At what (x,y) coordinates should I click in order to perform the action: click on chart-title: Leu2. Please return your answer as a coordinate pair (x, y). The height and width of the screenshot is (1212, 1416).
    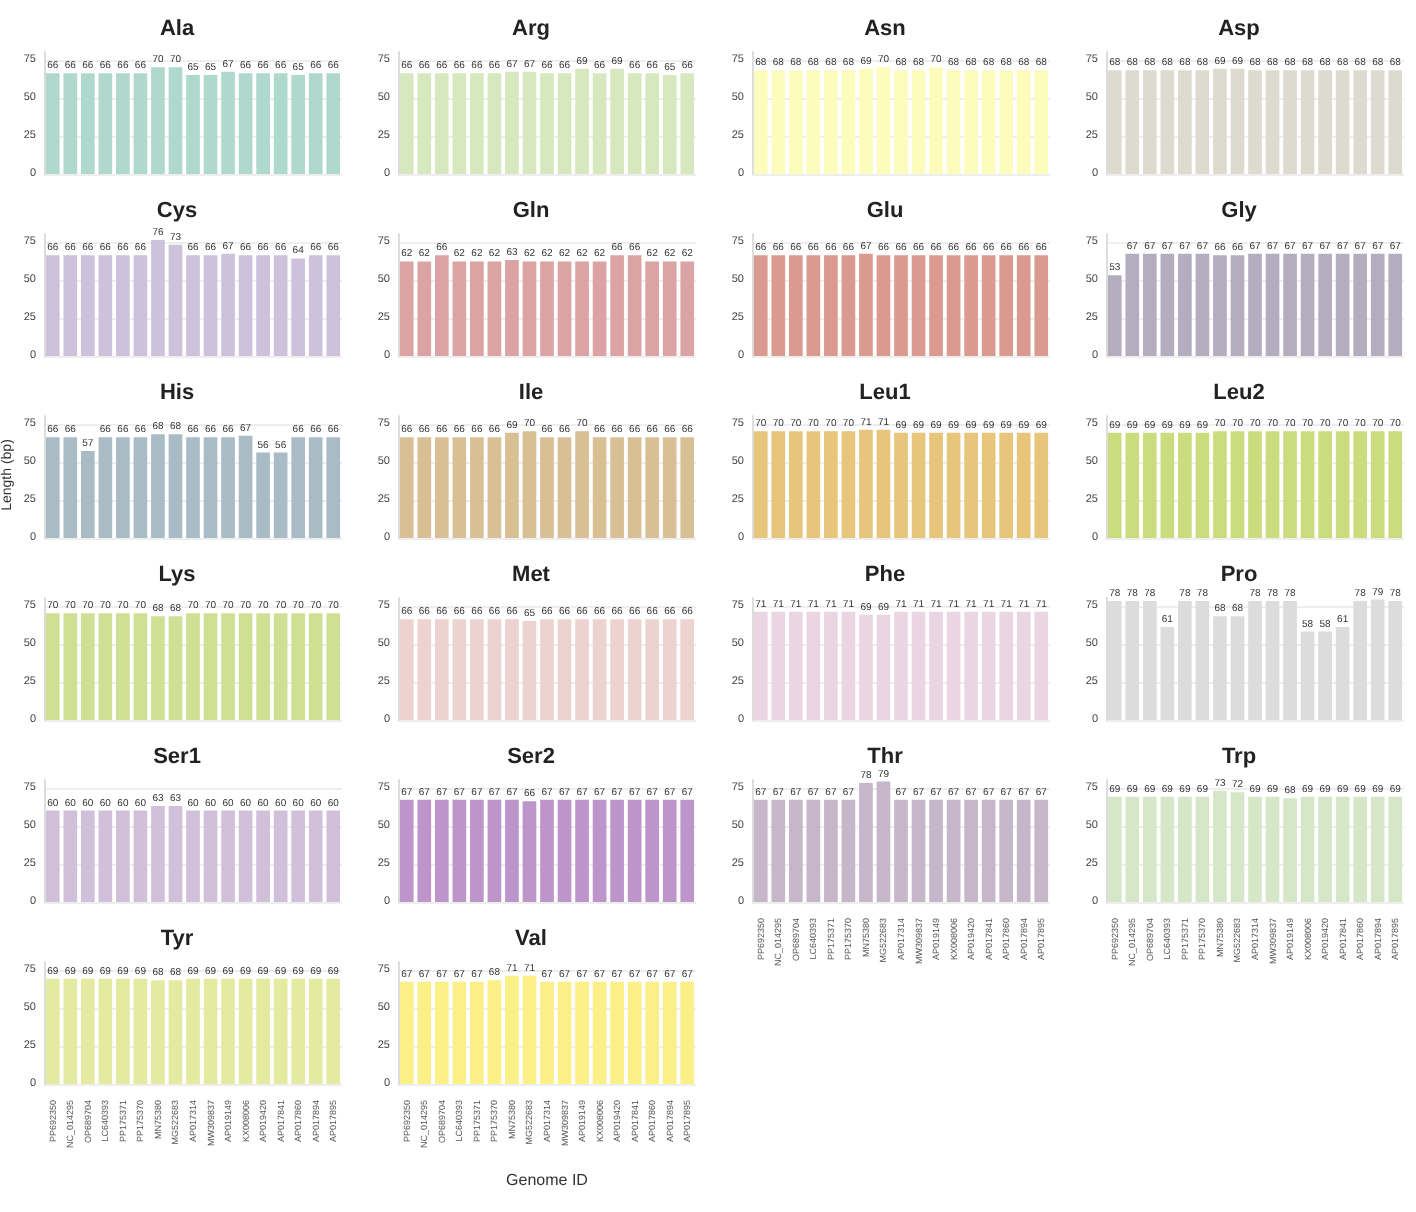
    Looking at the image, I should click on (1239, 393).